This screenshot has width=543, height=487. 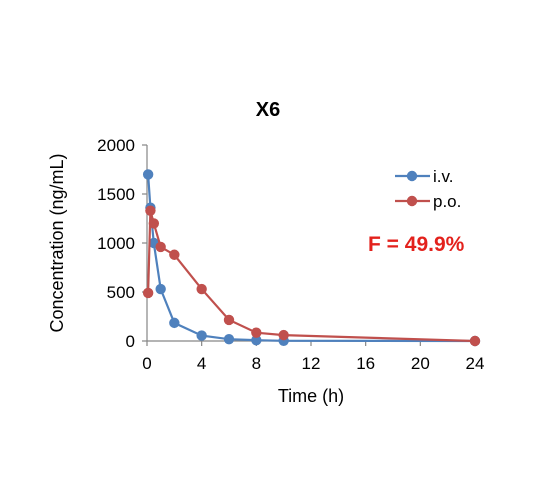 I want to click on legend-label: i.v., so click(x=443, y=176).